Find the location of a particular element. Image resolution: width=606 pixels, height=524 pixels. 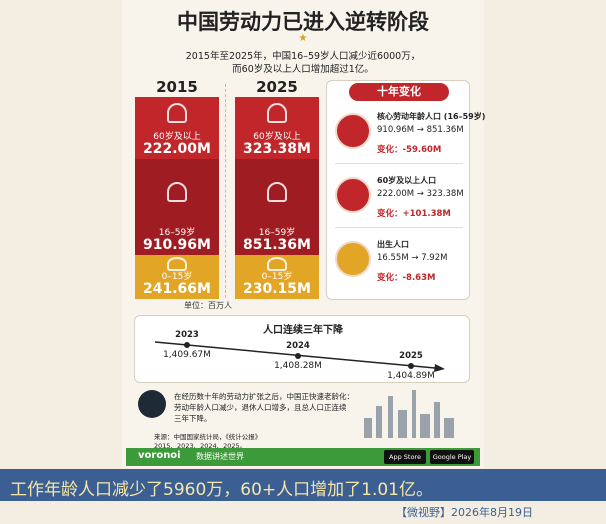

timeline-year: 2023 is located at coordinates (187, 335).